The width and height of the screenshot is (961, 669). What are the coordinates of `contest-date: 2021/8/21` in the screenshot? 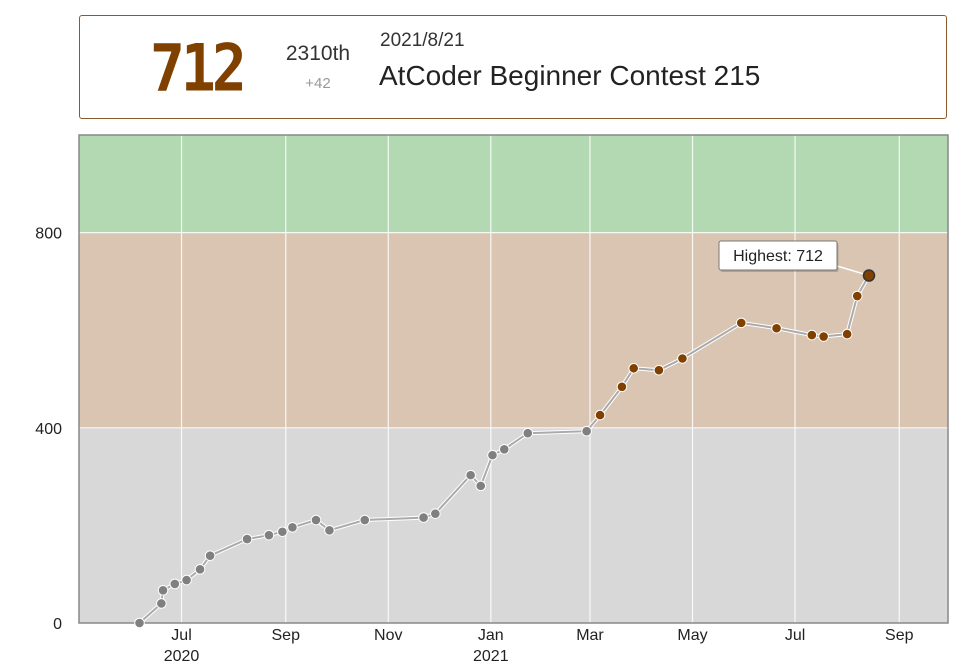 It's located at (422, 40).